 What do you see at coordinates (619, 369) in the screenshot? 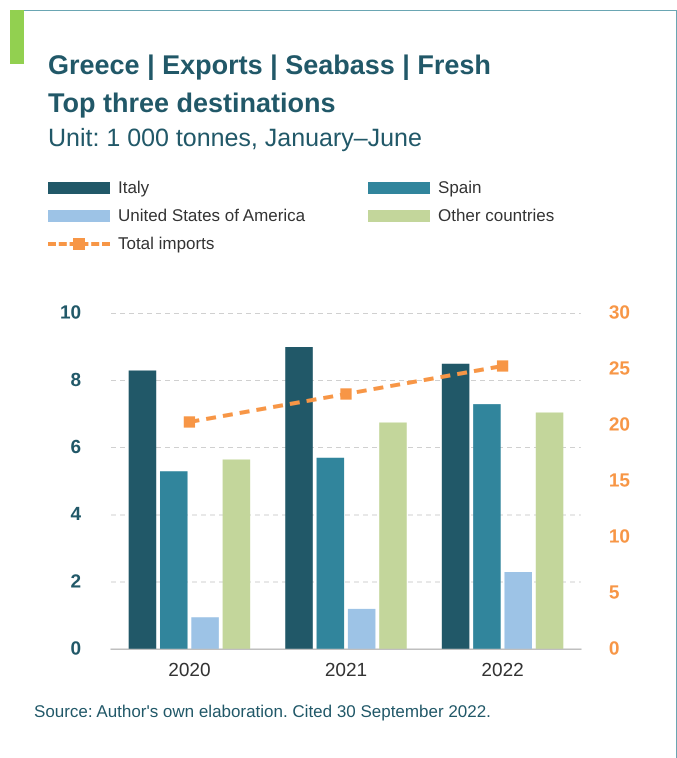
I see `y2-tick-label: 25` at bounding box center [619, 369].